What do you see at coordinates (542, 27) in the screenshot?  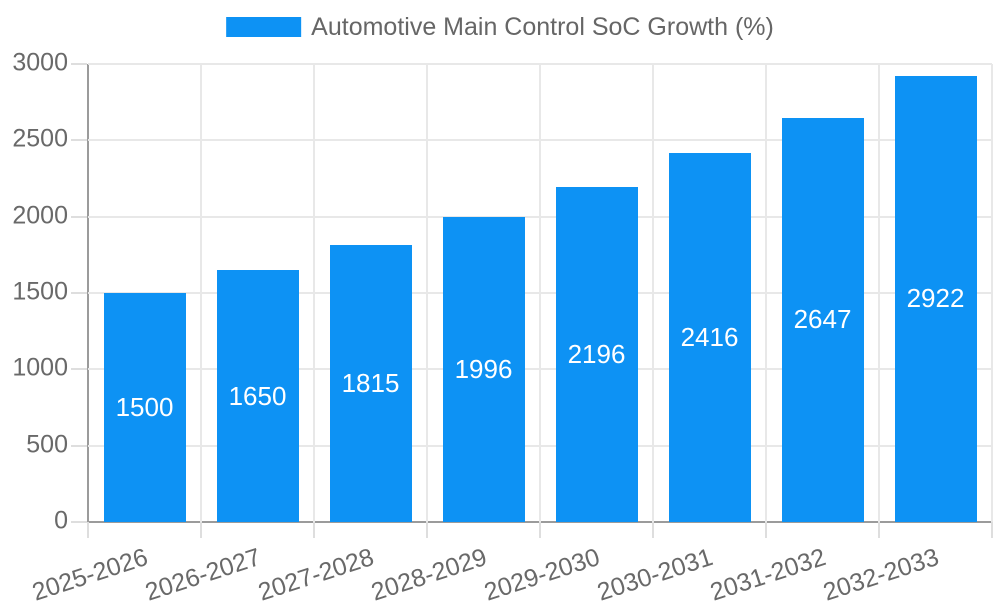 I see `legend-label: Automotive Main Control SoC Growth (%)` at bounding box center [542, 27].